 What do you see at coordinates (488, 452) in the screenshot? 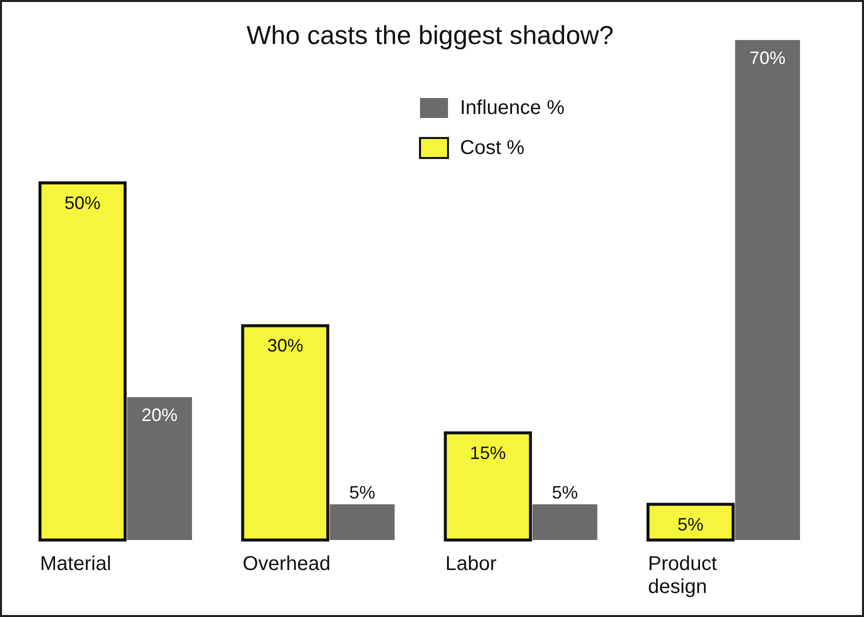
I see `data-label: 15%` at bounding box center [488, 452].